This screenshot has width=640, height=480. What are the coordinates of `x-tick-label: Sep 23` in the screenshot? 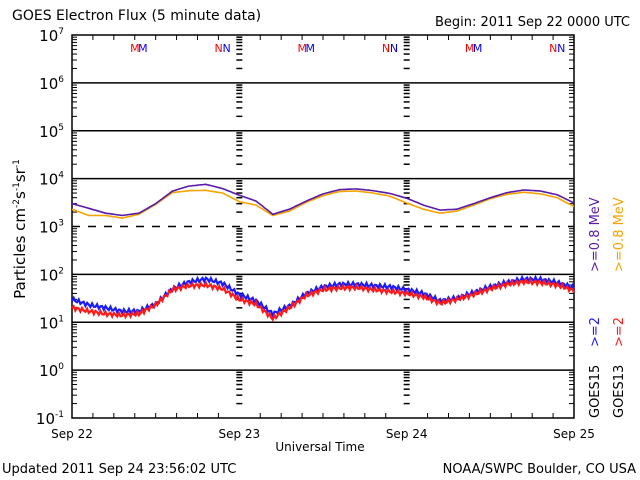 It's located at (239, 434).